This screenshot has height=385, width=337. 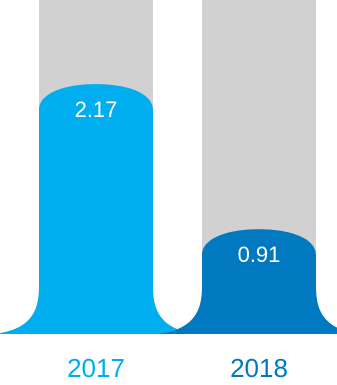 I want to click on category-label-2018: 2018, so click(x=259, y=368).